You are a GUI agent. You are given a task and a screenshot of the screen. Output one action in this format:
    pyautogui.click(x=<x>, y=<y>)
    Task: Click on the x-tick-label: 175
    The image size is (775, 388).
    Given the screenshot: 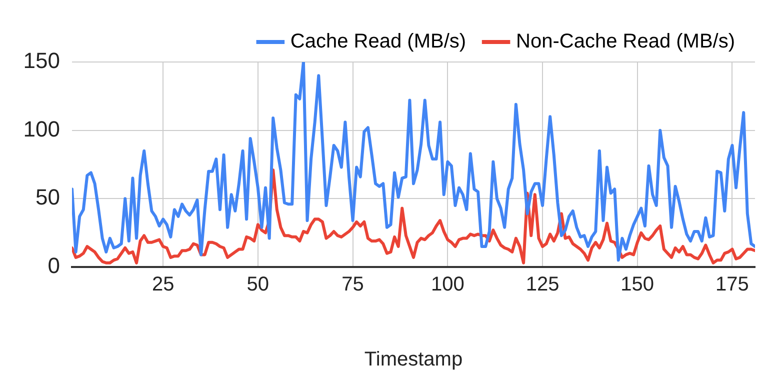 What is the action you would take?
    pyautogui.click(x=732, y=285)
    